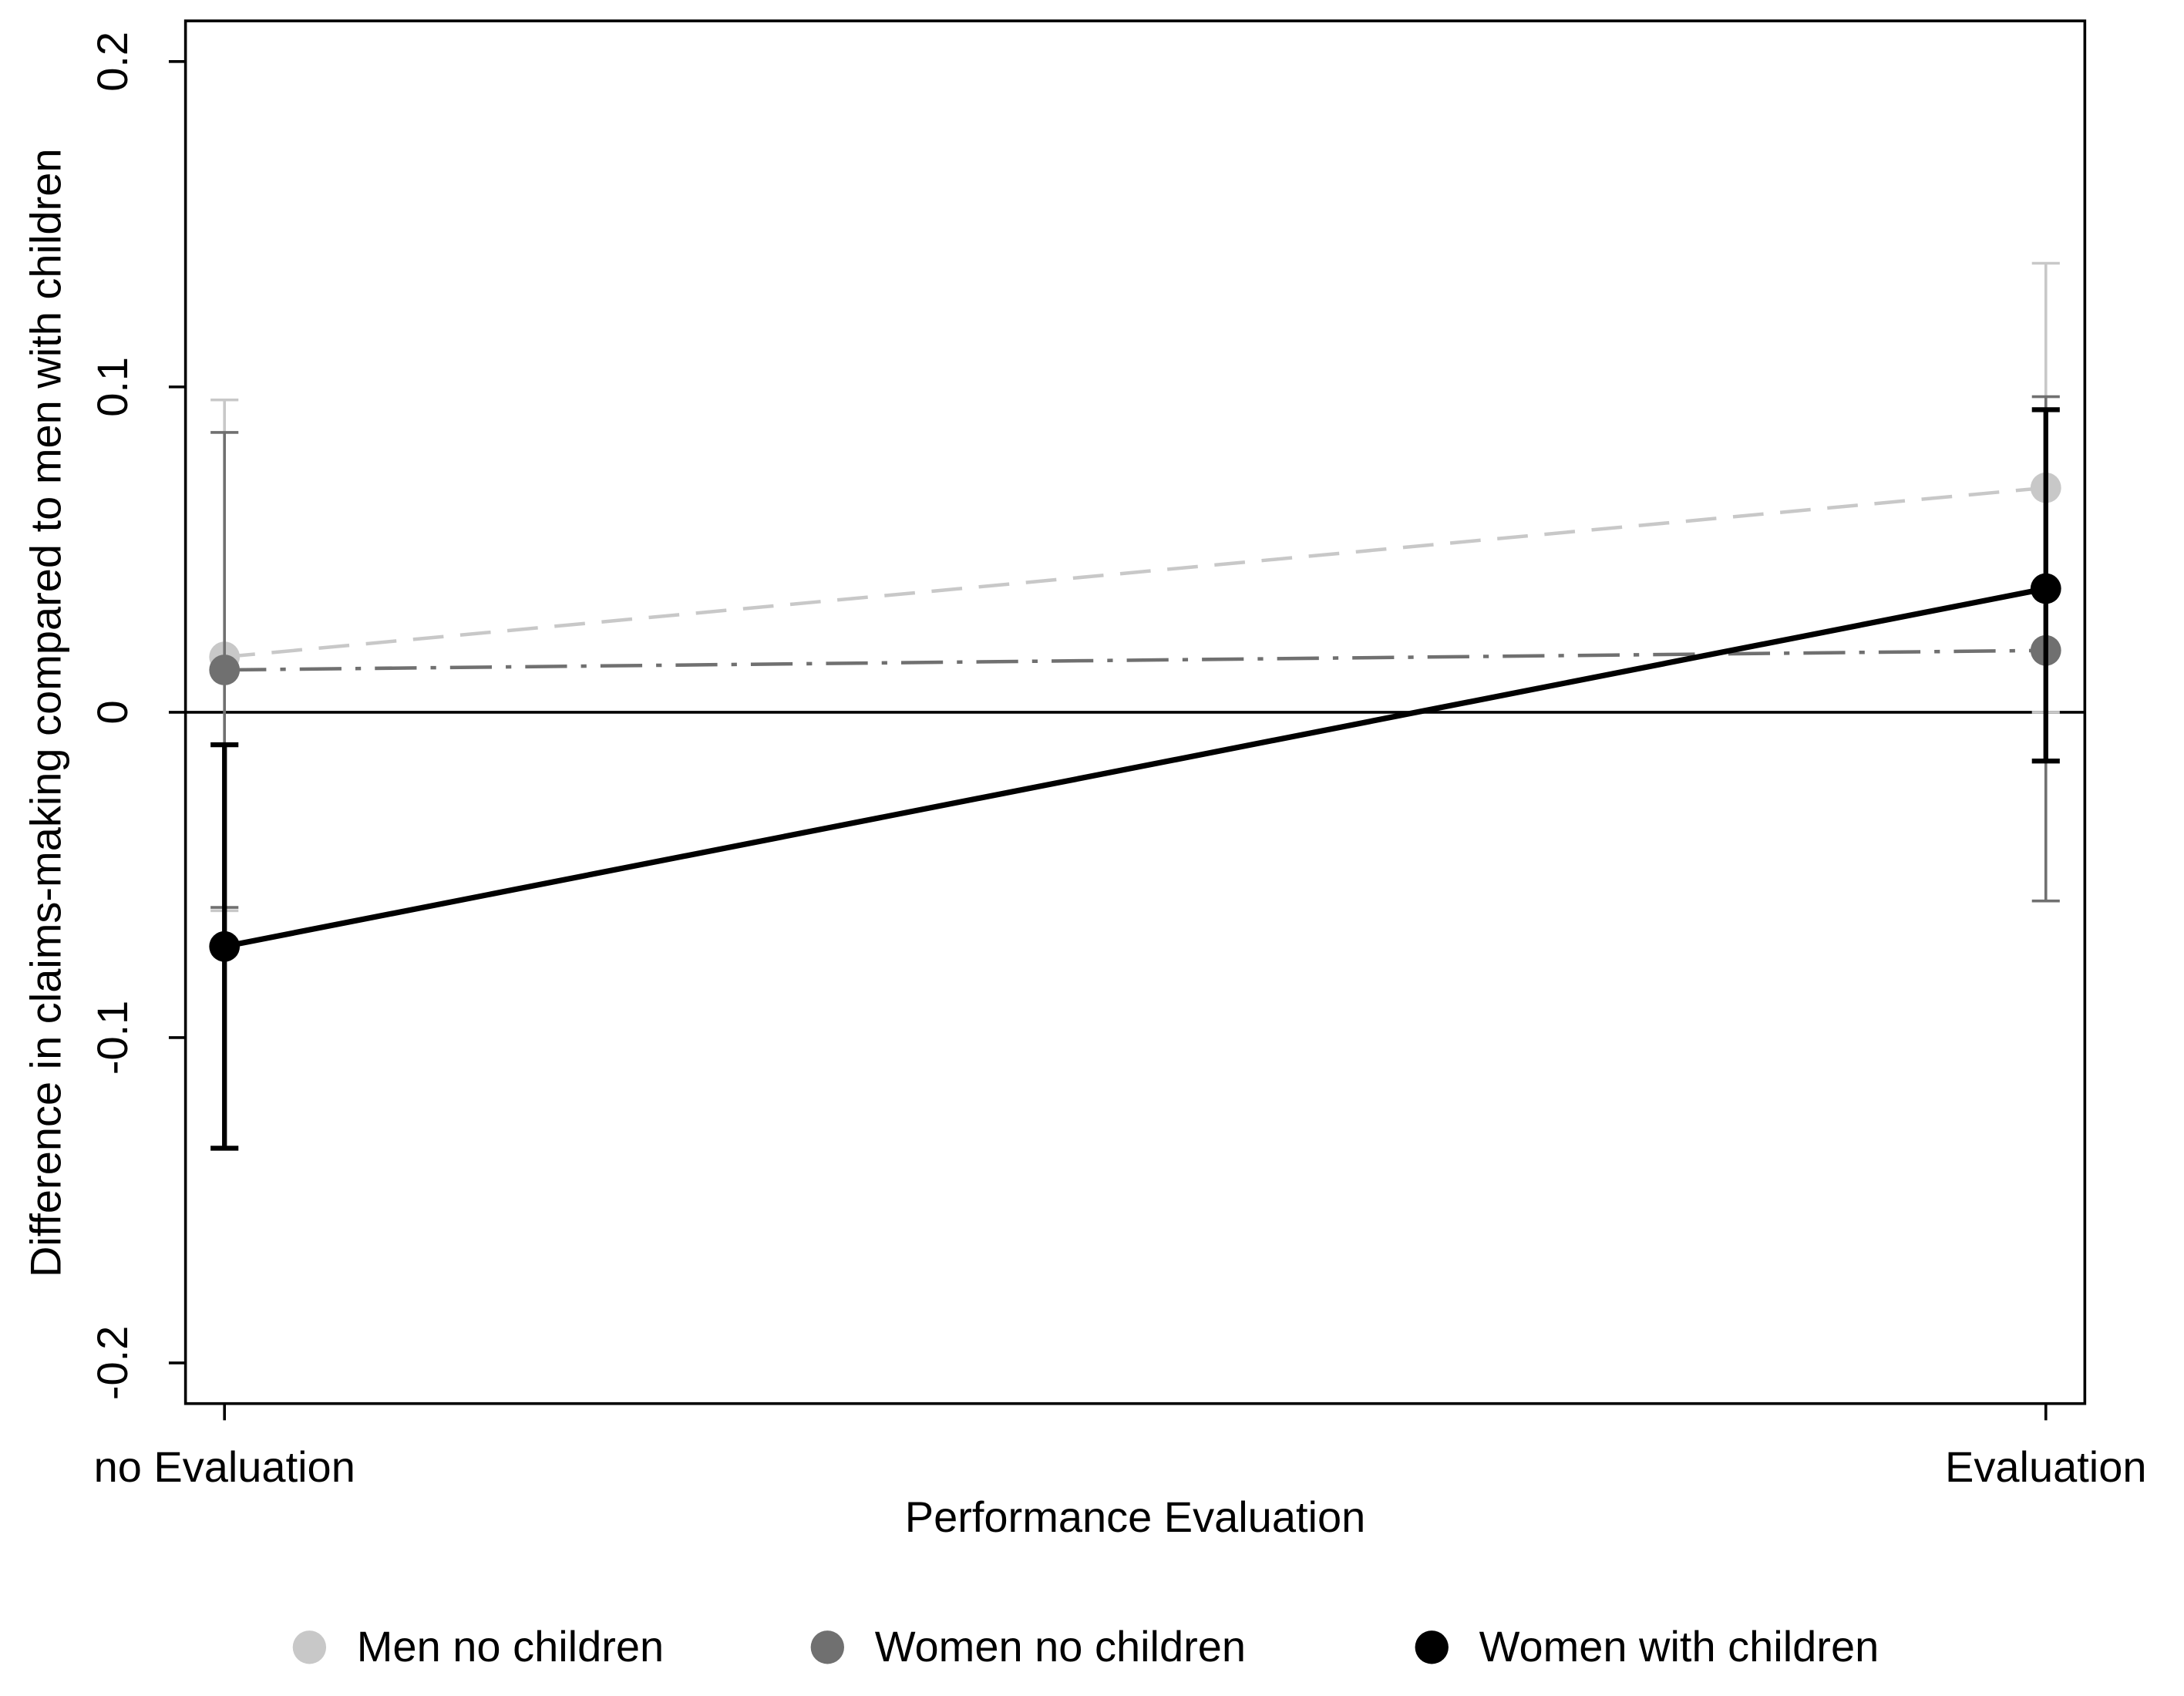 The image size is (2184, 1696). What do you see at coordinates (1135, 1516) in the screenshot?
I see `x-axis-label: Performance Evaluation` at bounding box center [1135, 1516].